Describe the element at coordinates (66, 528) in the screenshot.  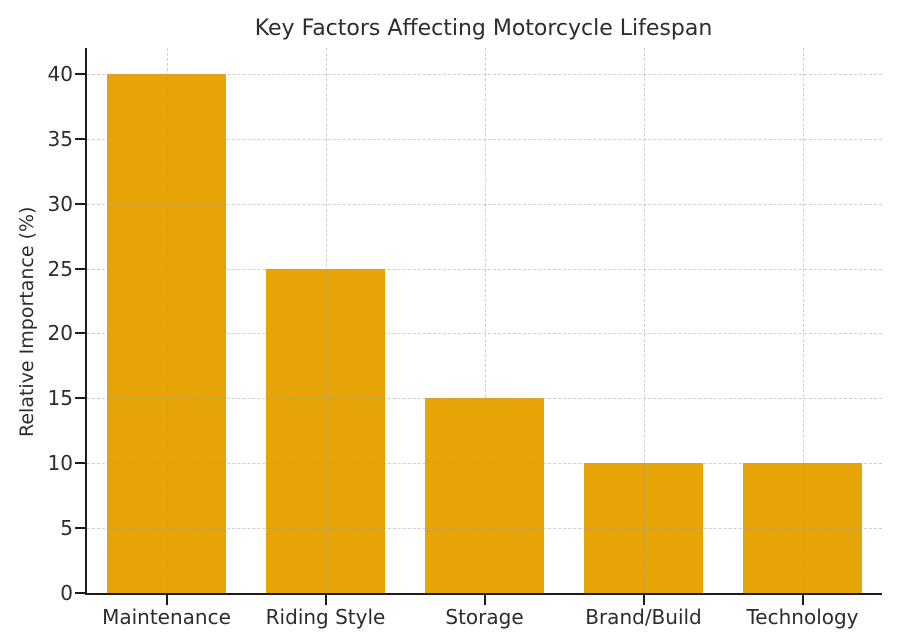
I see `y-tick-label: 5` at that location.